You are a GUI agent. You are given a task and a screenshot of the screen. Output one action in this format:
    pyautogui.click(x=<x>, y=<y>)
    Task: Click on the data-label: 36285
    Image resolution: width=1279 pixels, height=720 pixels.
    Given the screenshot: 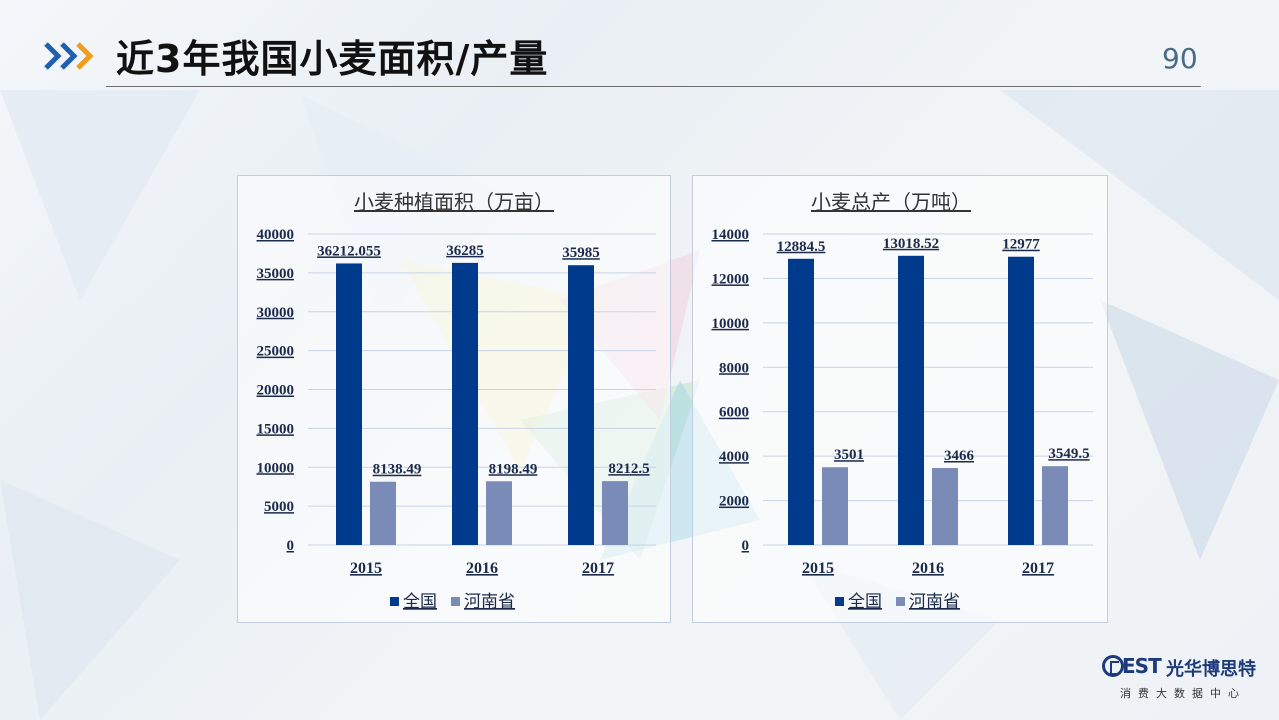 What is the action you would take?
    pyautogui.click(x=465, y=251)
    